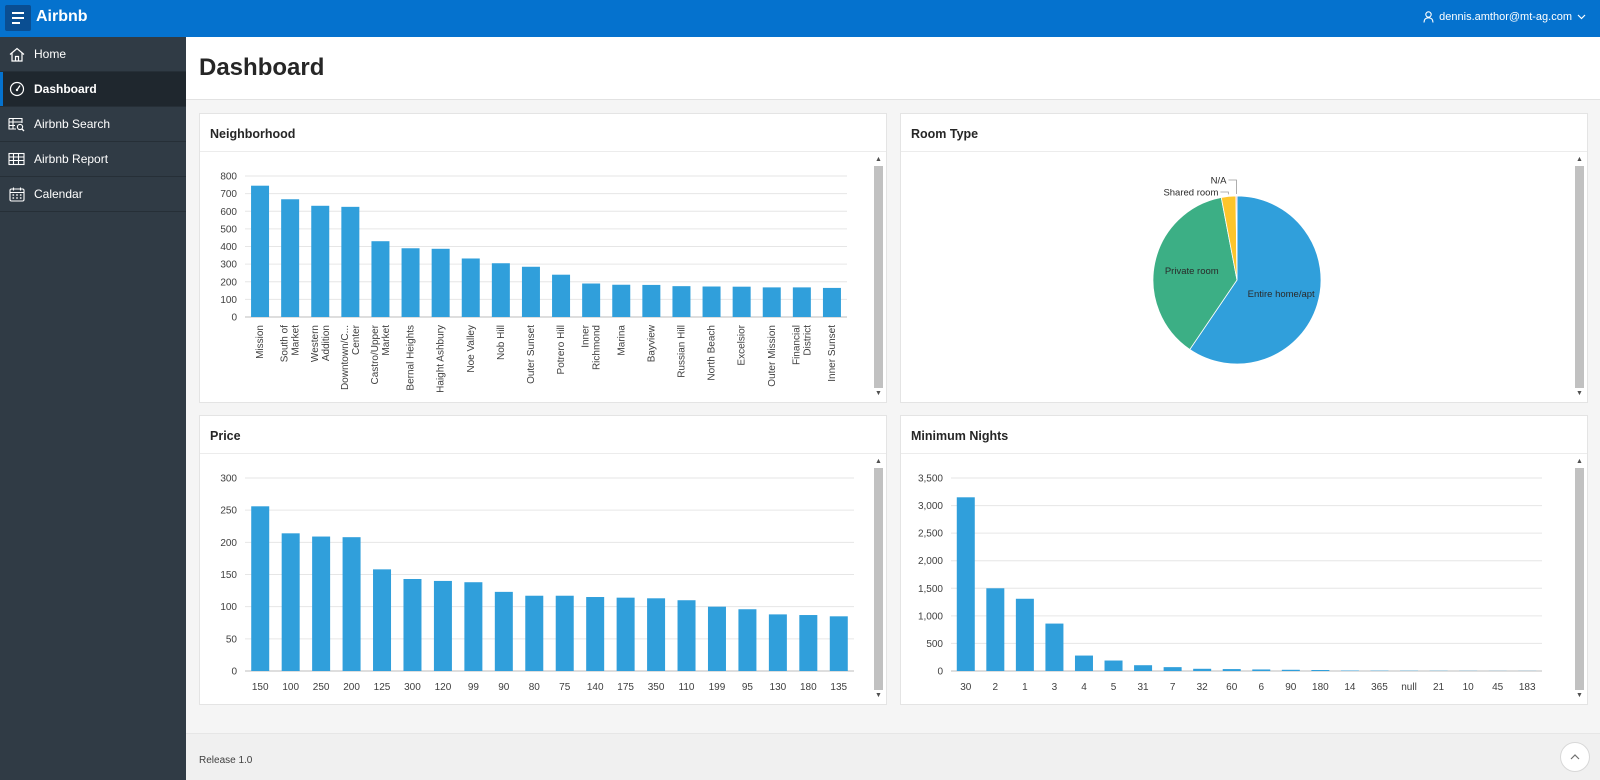 The width and height of the screenshot is (1600, 780). Describe the element at coordinates (16, 159) in the screenshot. I see `table-icon` at that location.